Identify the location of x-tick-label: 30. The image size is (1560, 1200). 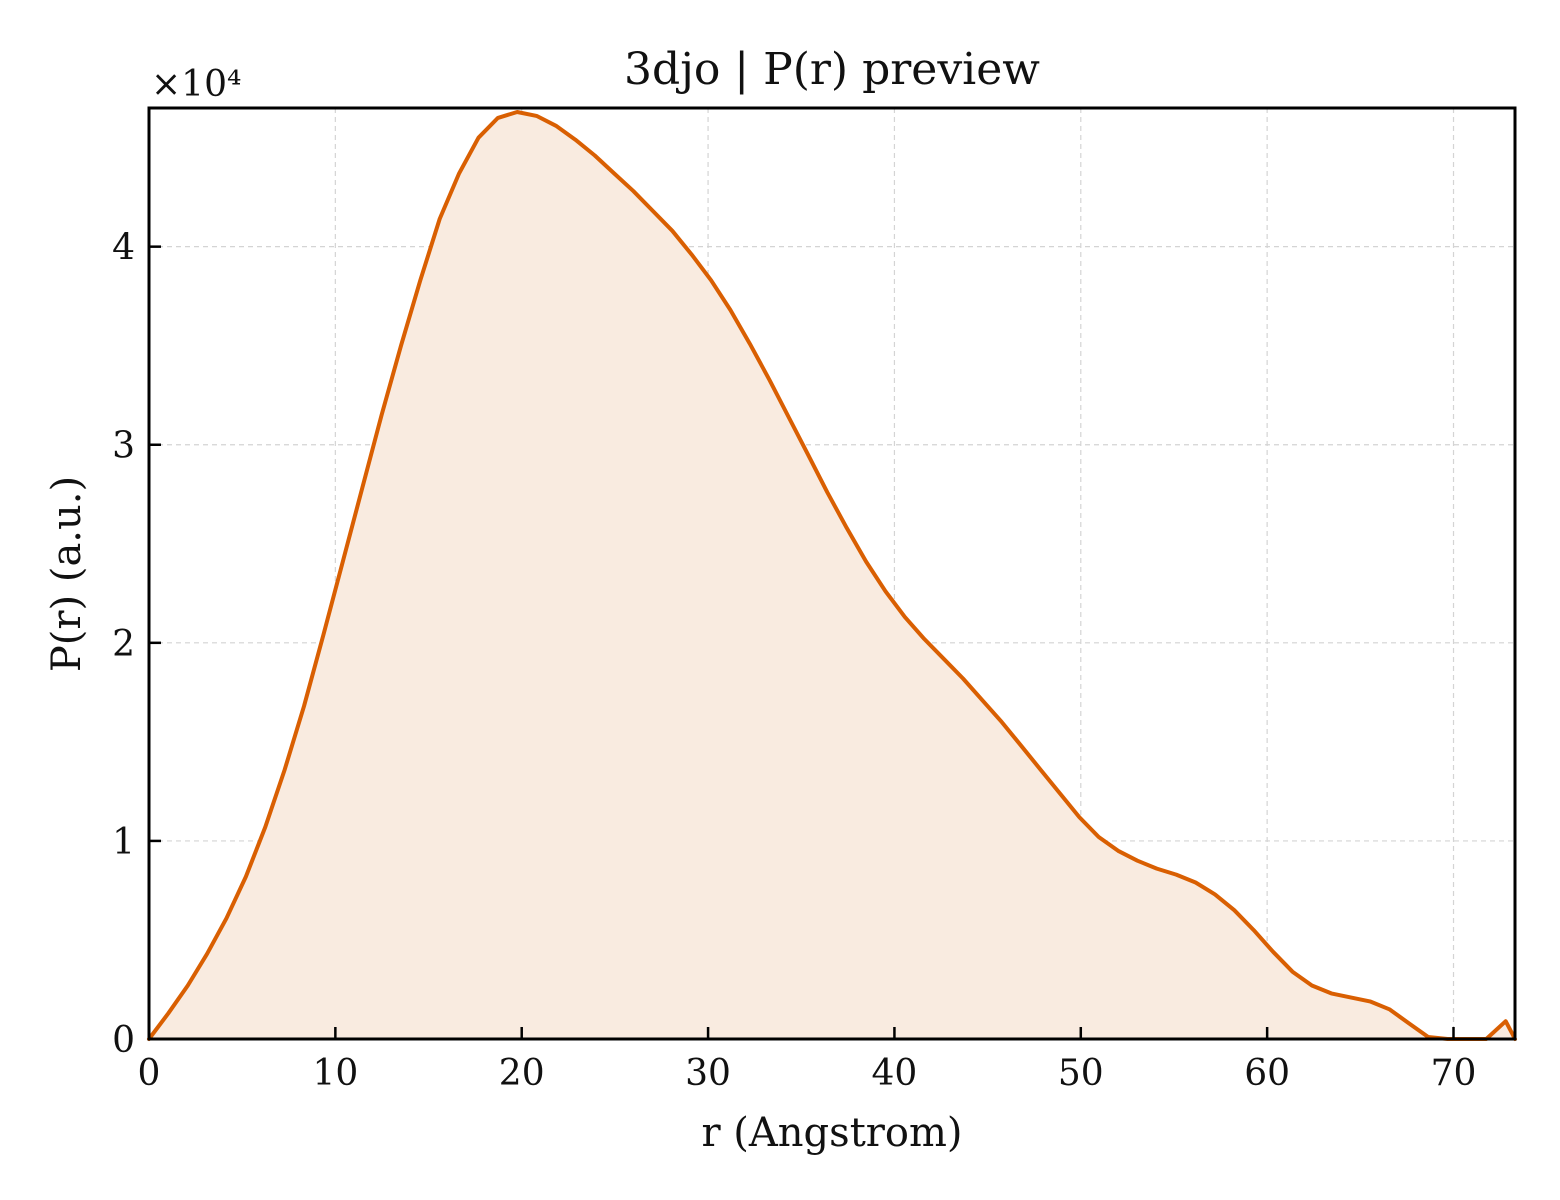
(708, 1073).